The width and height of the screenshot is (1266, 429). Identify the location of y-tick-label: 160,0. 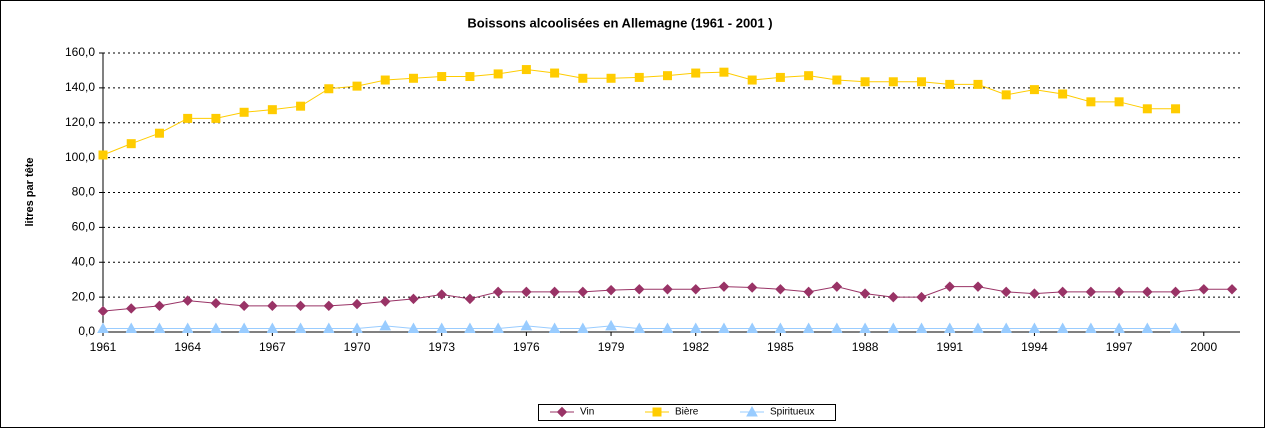
(80, 52).